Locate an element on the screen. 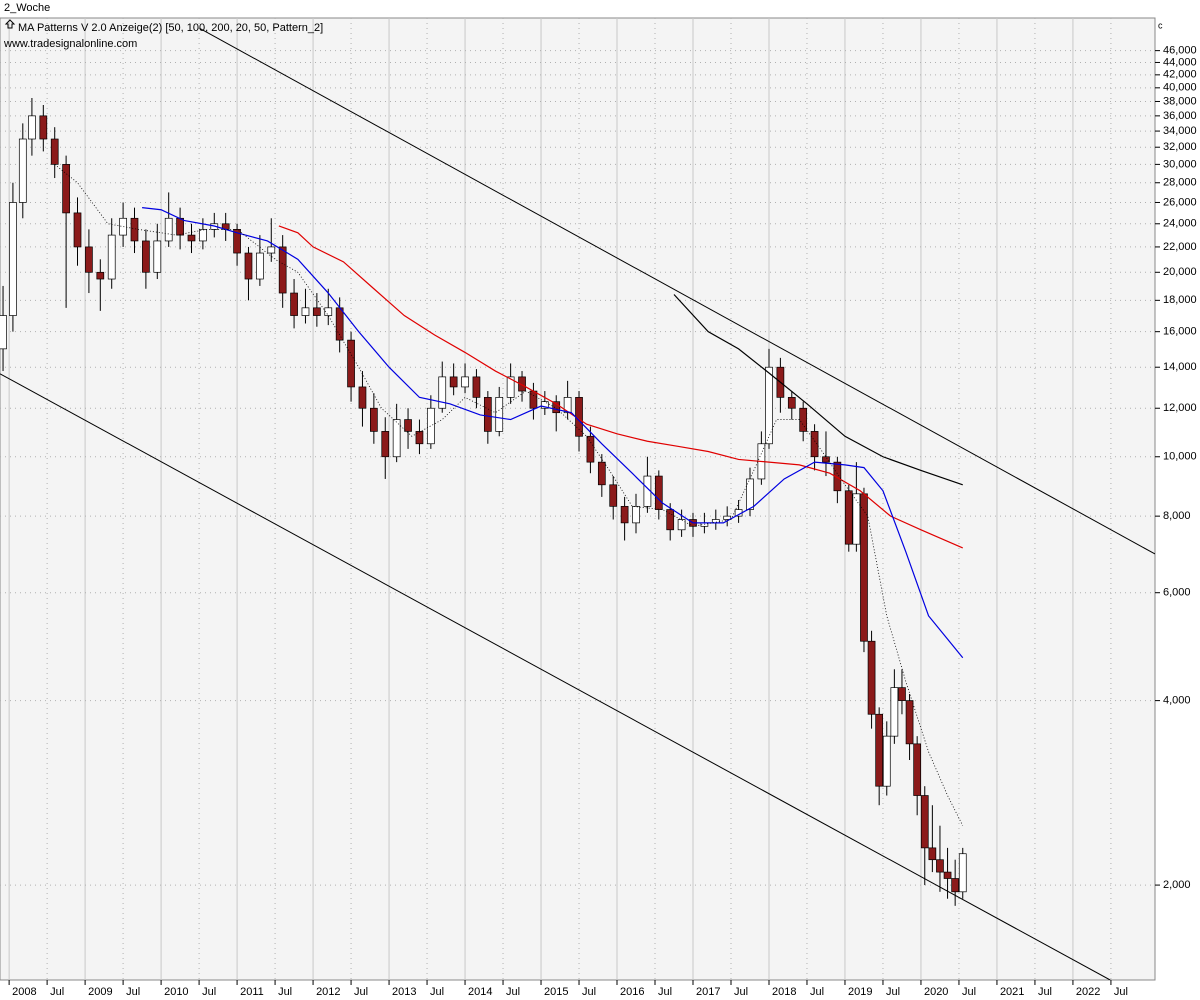 Image resolution: width=1200 pixels, height=1000 pixels. y-tick-label: 14,000 is located at coordinates (1180, 367).